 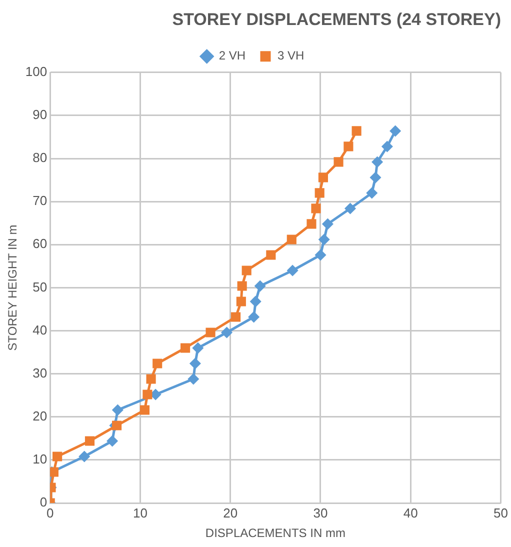 What do you see at coordinates (40, 459) in the screenshot?
I see `y-tick-label: 10` at bounding box center [40, 459].